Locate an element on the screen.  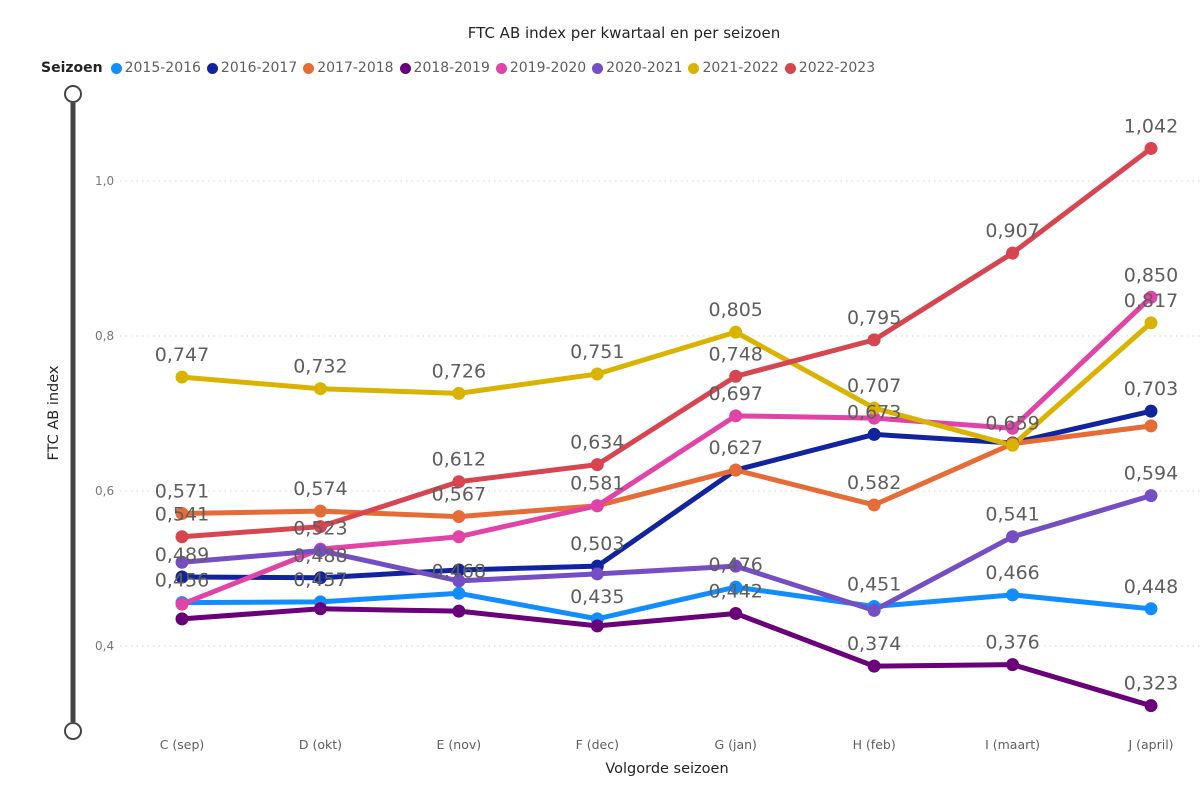
data-label: 0,817 is located at coordinates (1151, 301).